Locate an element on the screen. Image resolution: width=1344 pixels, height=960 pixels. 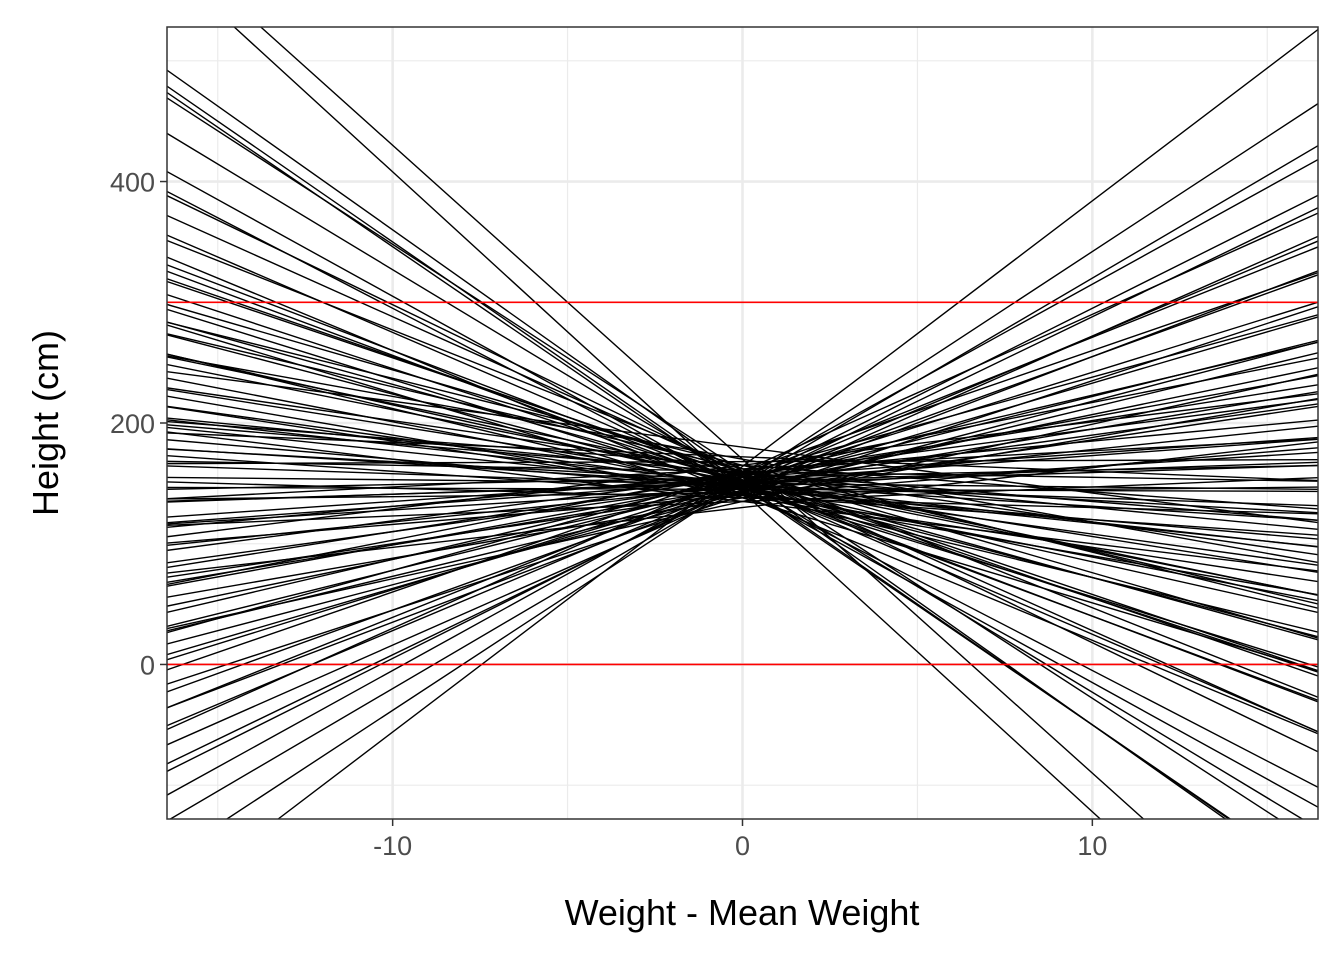
y-tick-label: 0 is located at coordinates (147, 665).